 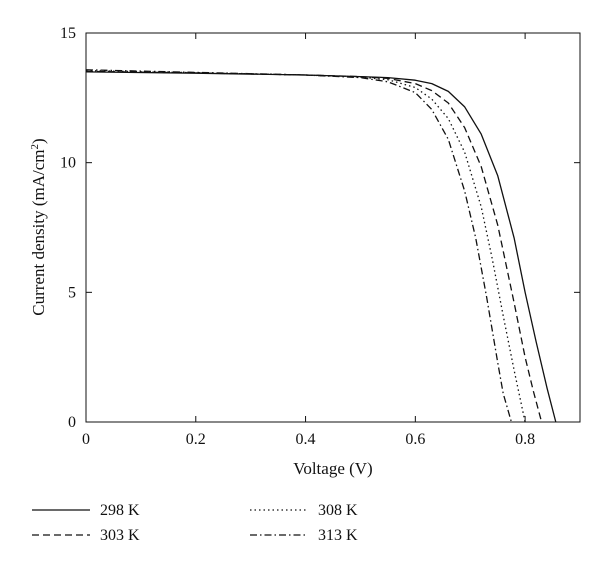 I want to click on x-tick-label: 0.2, so click(x=196, y=439).